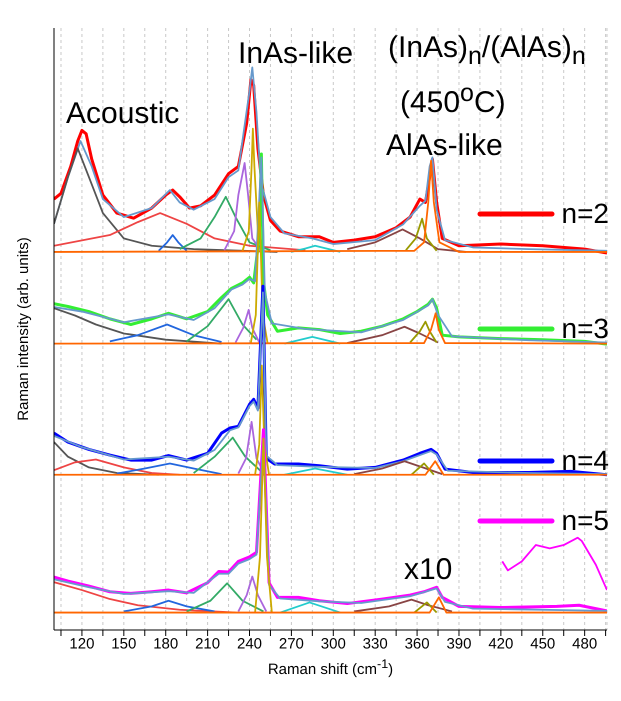  I want to click on x-tick-label: 390, so click(459, 644).